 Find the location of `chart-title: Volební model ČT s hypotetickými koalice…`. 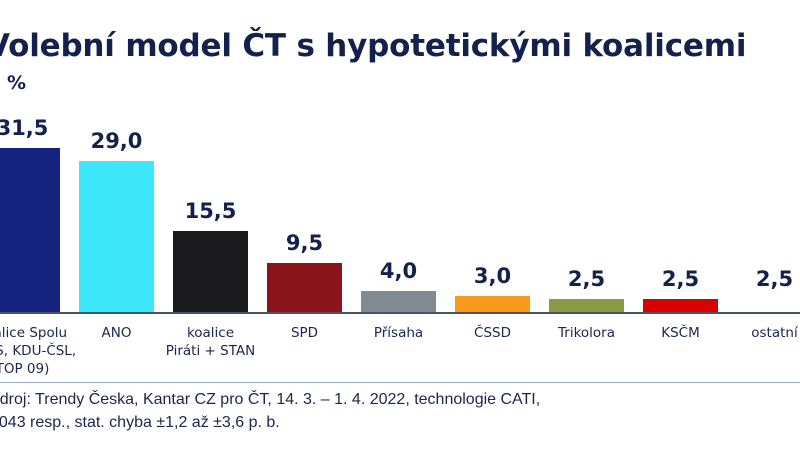

chart-title: Volební model ČT s hypotetickými koalice… is located at coordinates (373, 46).